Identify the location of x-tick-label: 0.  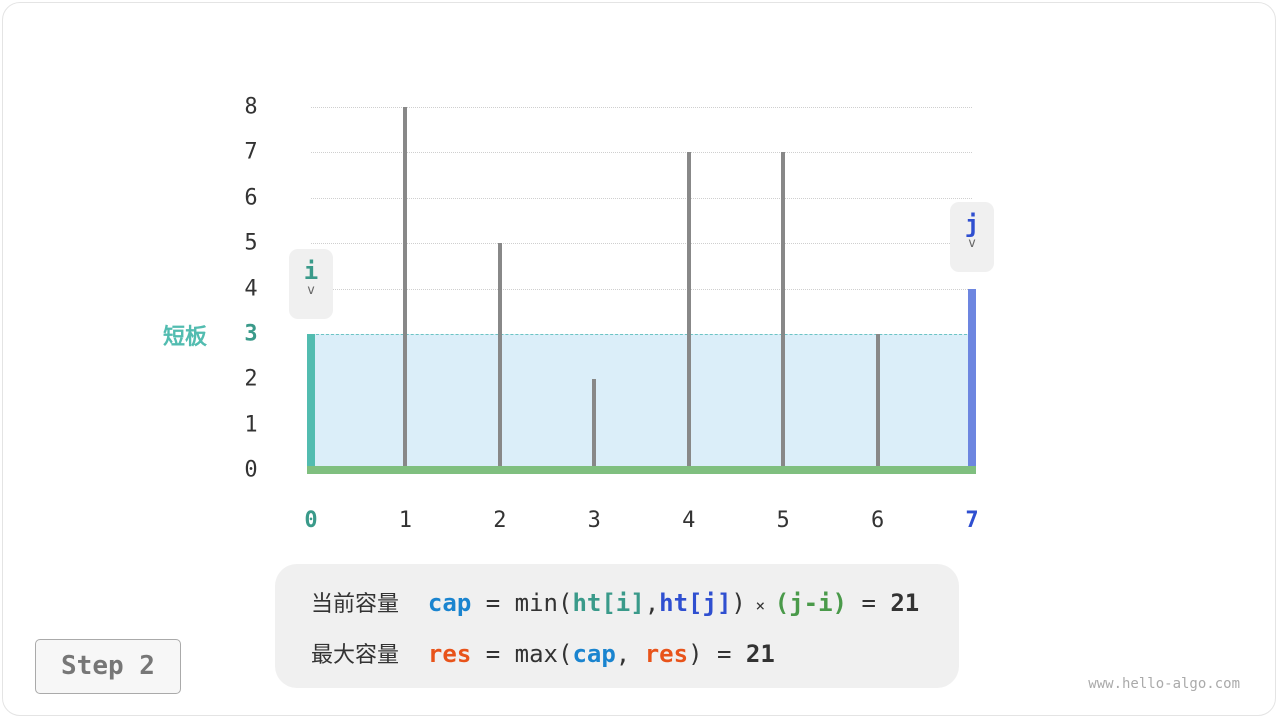
(311, 520).